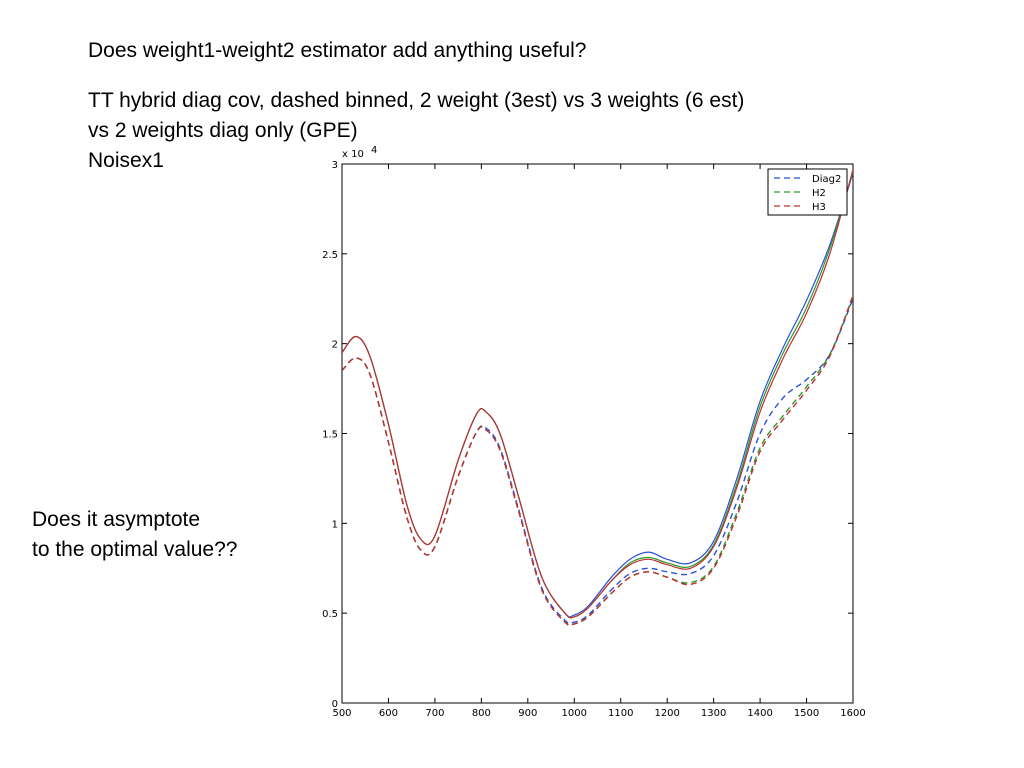 This screenshot has width=1024, height=768. I want to click on description-line-2: vs 2 weights diag only (GPE), so click(223, 130).